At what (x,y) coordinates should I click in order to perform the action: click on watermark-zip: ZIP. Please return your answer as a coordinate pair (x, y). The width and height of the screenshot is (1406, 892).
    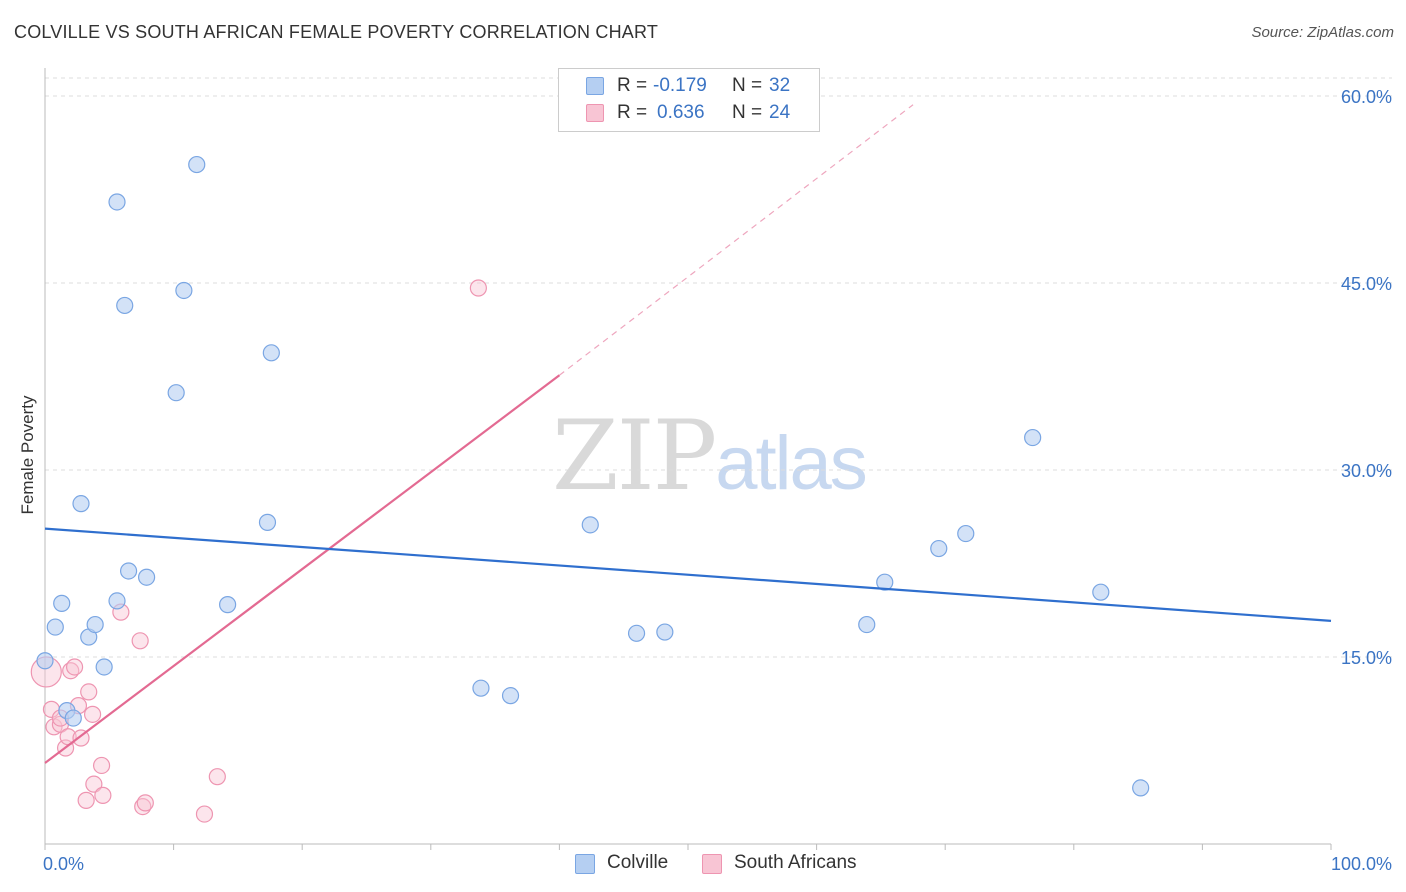
    Looking at the image, I should click on (634, 456).